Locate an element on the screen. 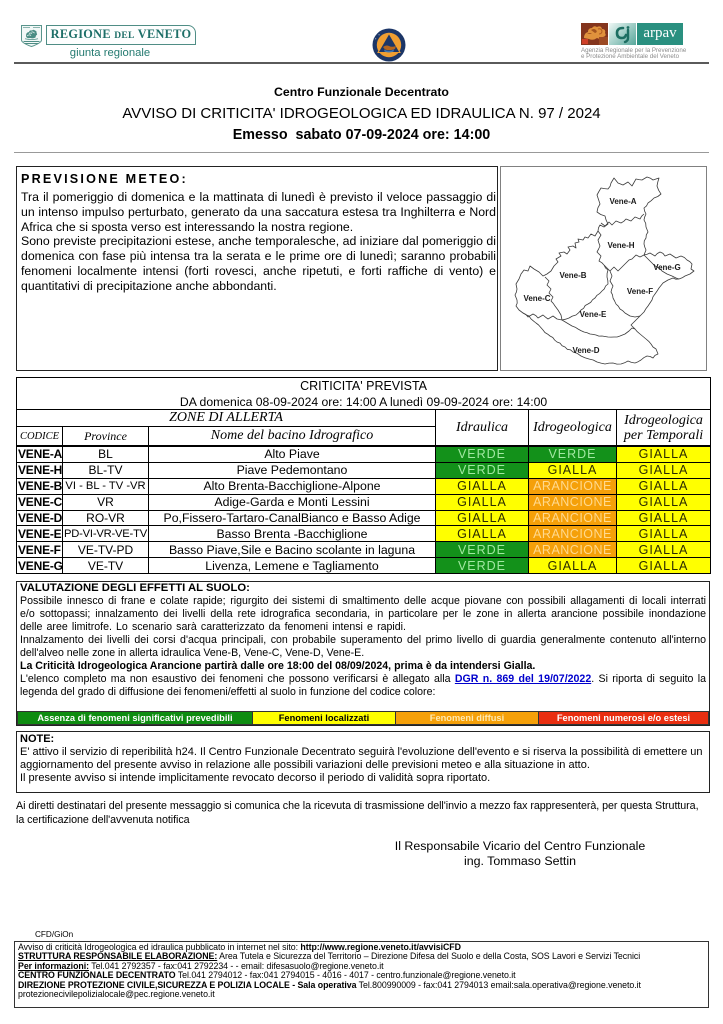 This screenshot has width=723, height=1024. svg-text: Vene-D is located at coordinates (585, 350).